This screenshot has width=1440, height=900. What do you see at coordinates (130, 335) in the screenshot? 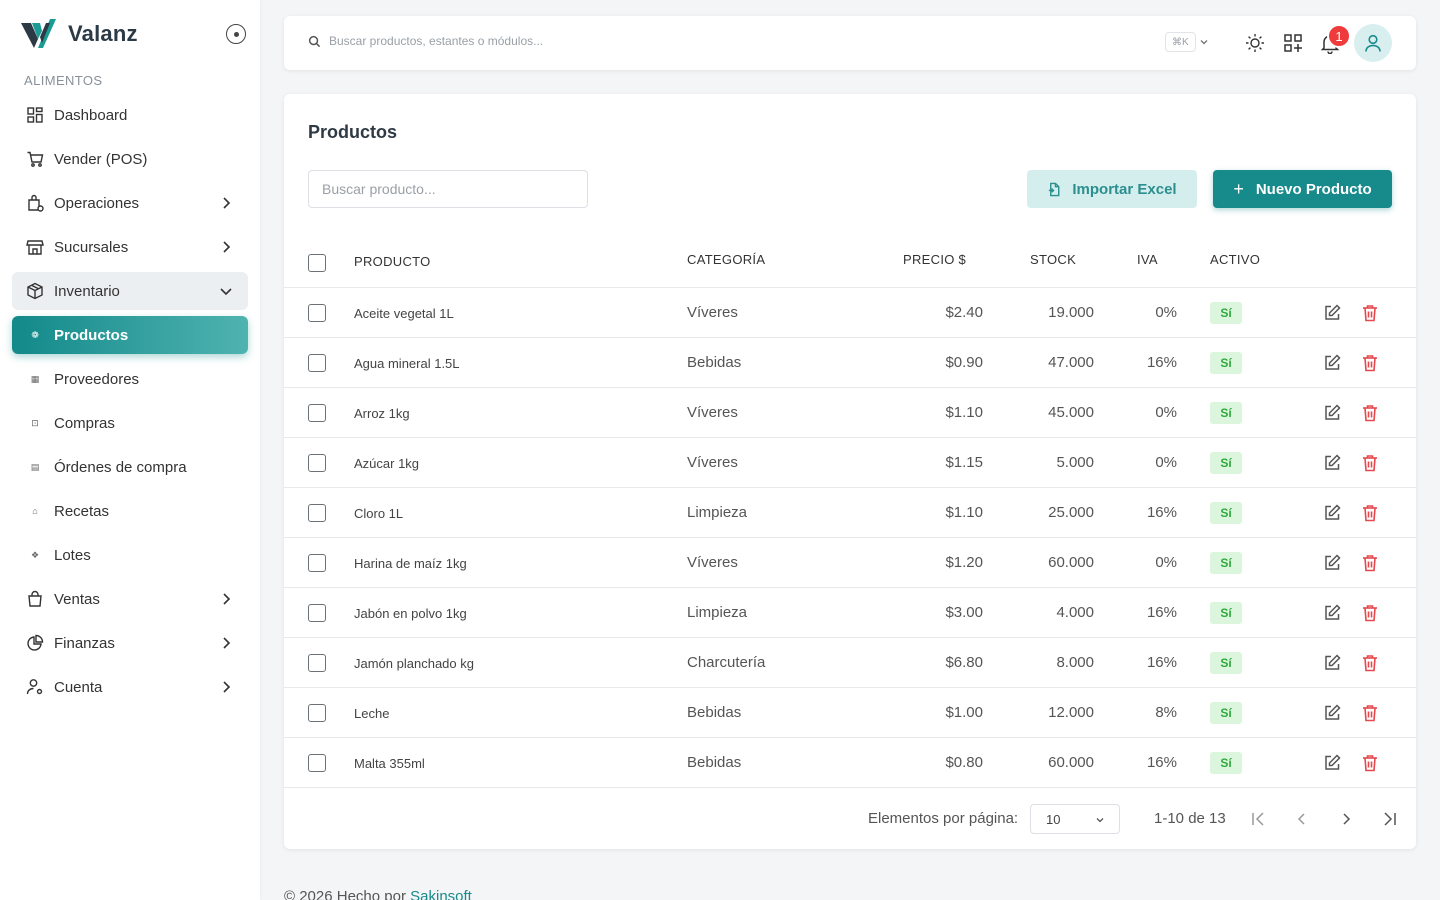
I see `sidebar-item-productos: ❁ Productos` at bounding box center [130, 335].